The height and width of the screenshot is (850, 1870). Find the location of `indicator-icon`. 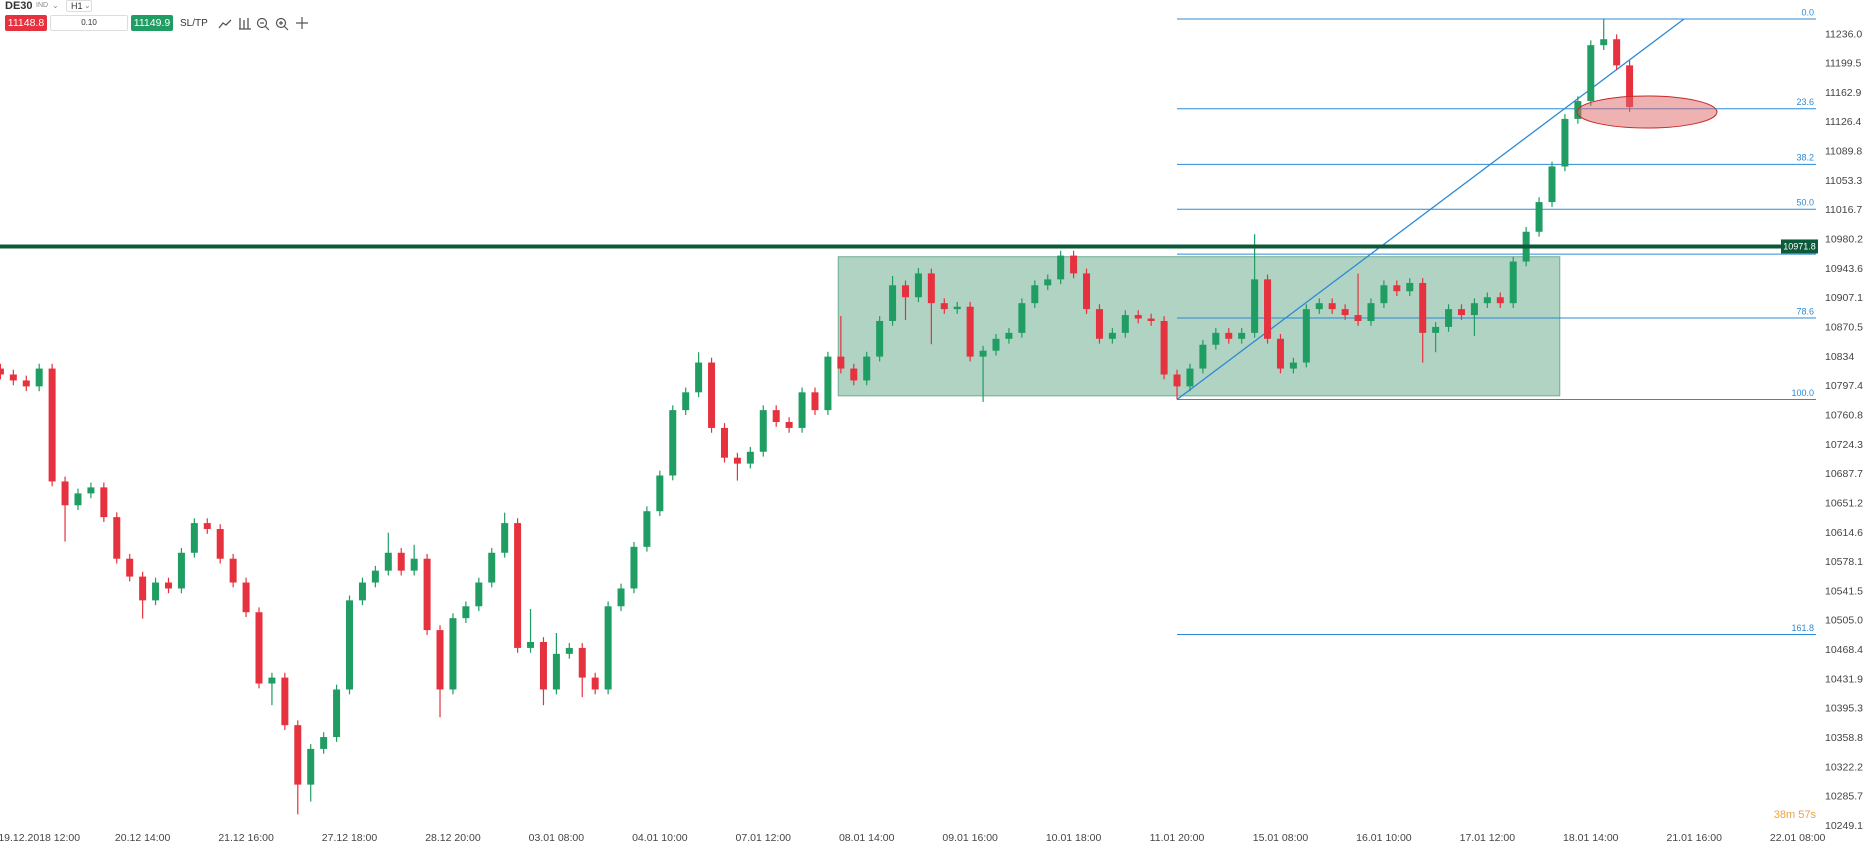

indicator-icon is located at coordinates (245, 24).